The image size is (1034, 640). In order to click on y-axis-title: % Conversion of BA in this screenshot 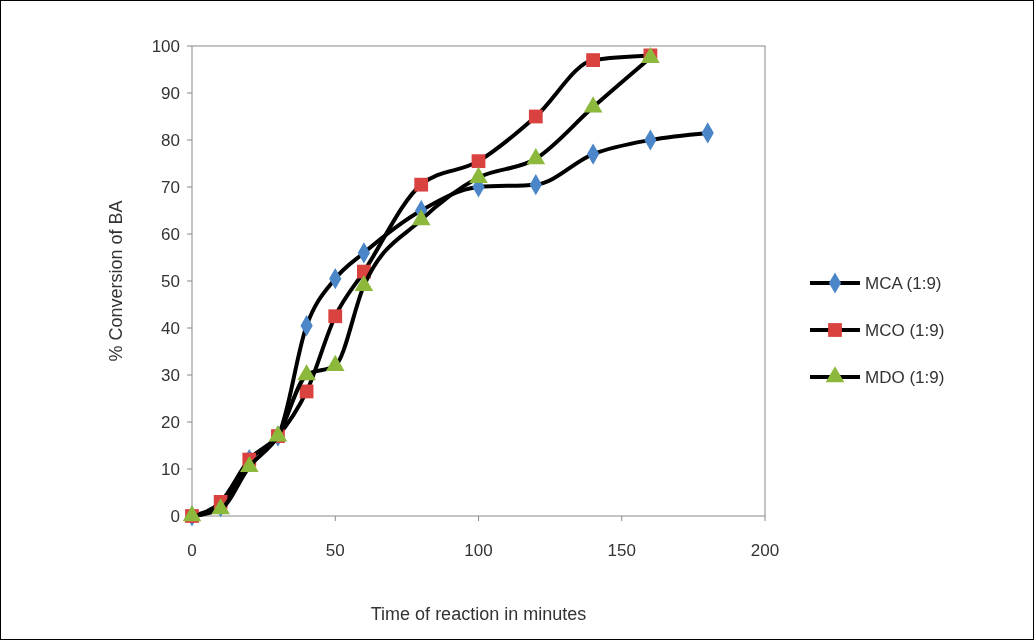, I will do `click(116, 281)`.